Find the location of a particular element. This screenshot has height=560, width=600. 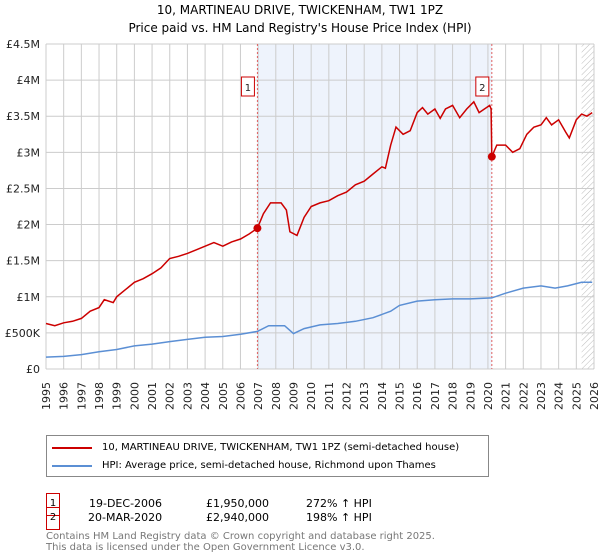

x-tick-label: 2022 is located at coordinates (523, 396).